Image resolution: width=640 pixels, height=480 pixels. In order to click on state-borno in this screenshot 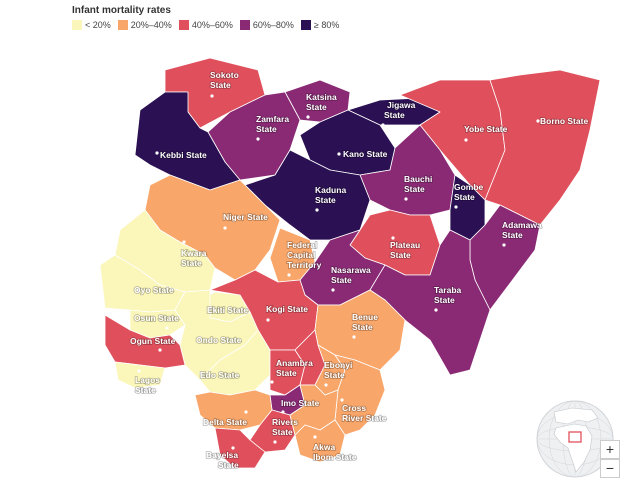, I will do `click(542, 147)`.